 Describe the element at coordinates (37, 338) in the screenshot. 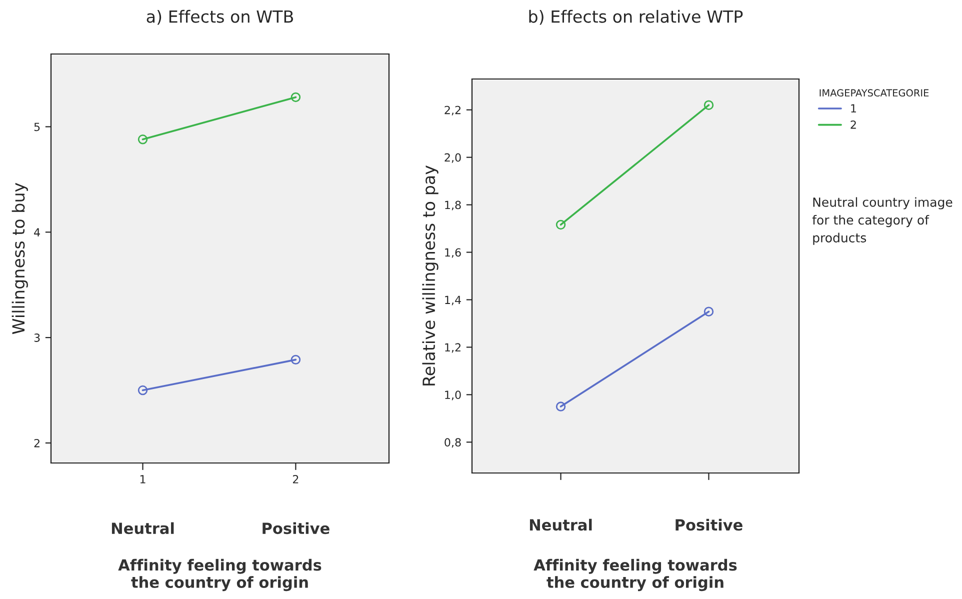

I see `y-tick-label: 3` at that location.